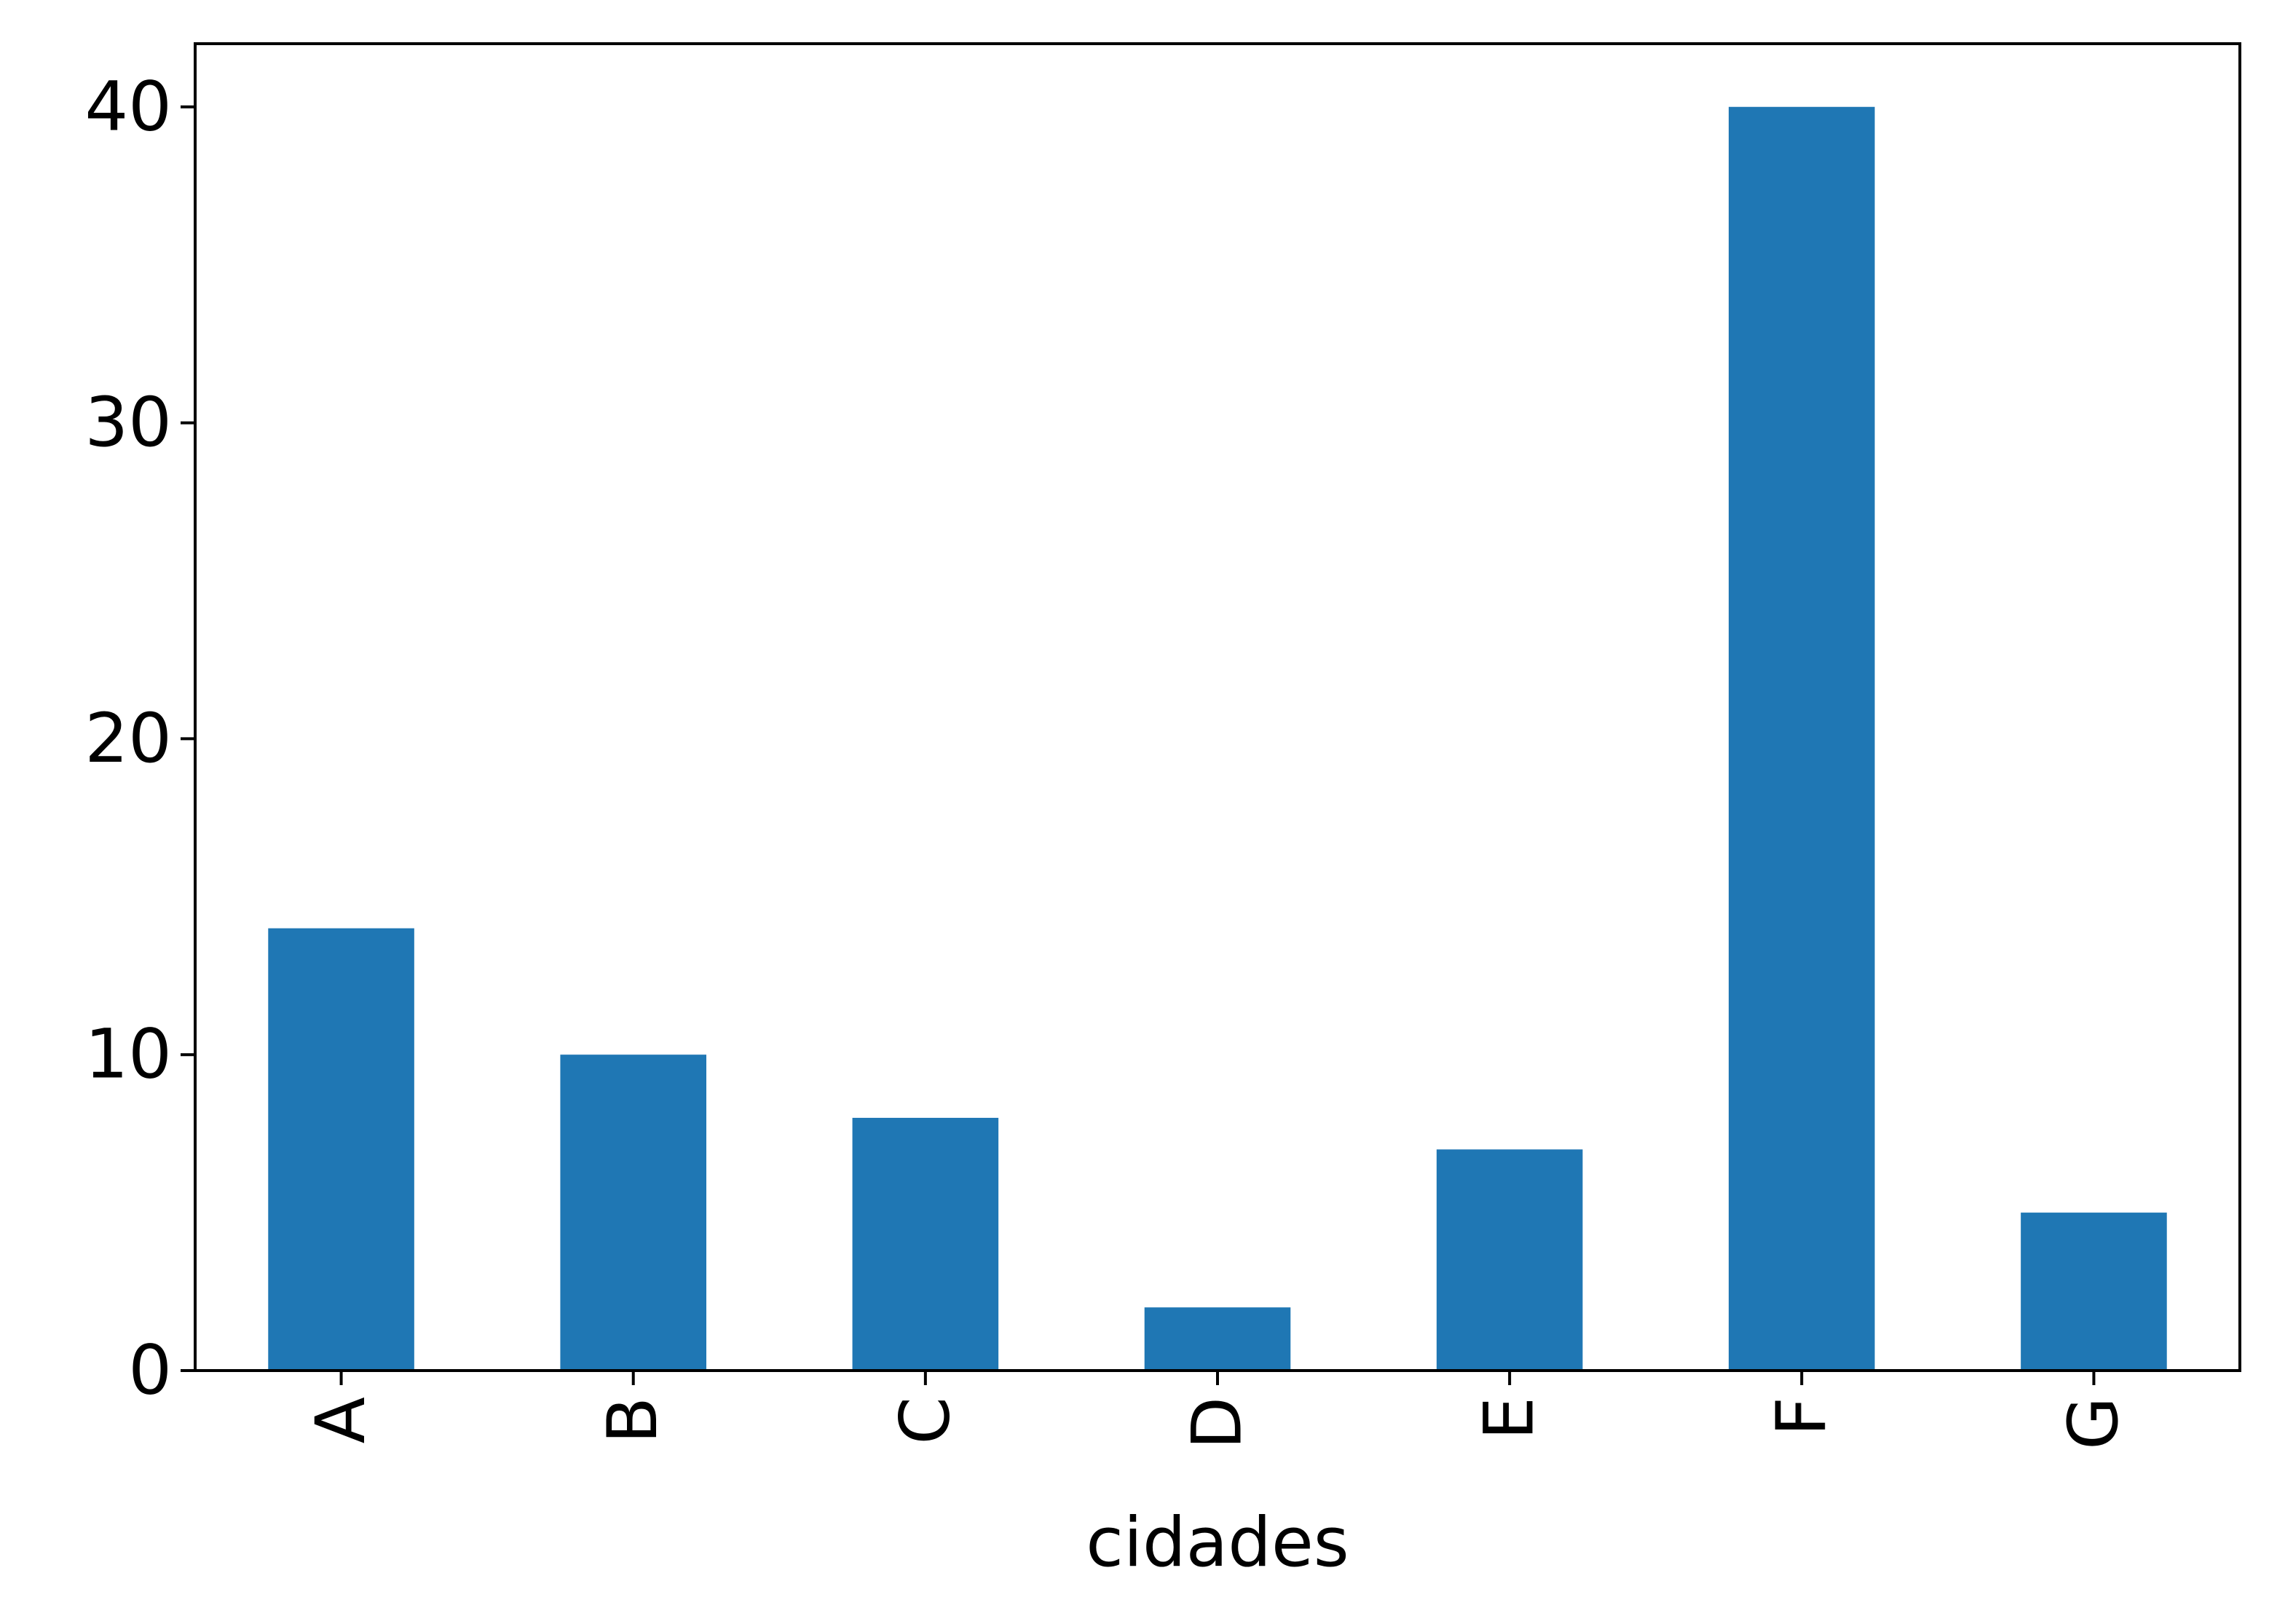 This screenshot has width=2269, height=1624. What do you see at coordinates (1218, 1339) in the screenshot?
I see `bar-d` at bounding box center [1218, 1339].